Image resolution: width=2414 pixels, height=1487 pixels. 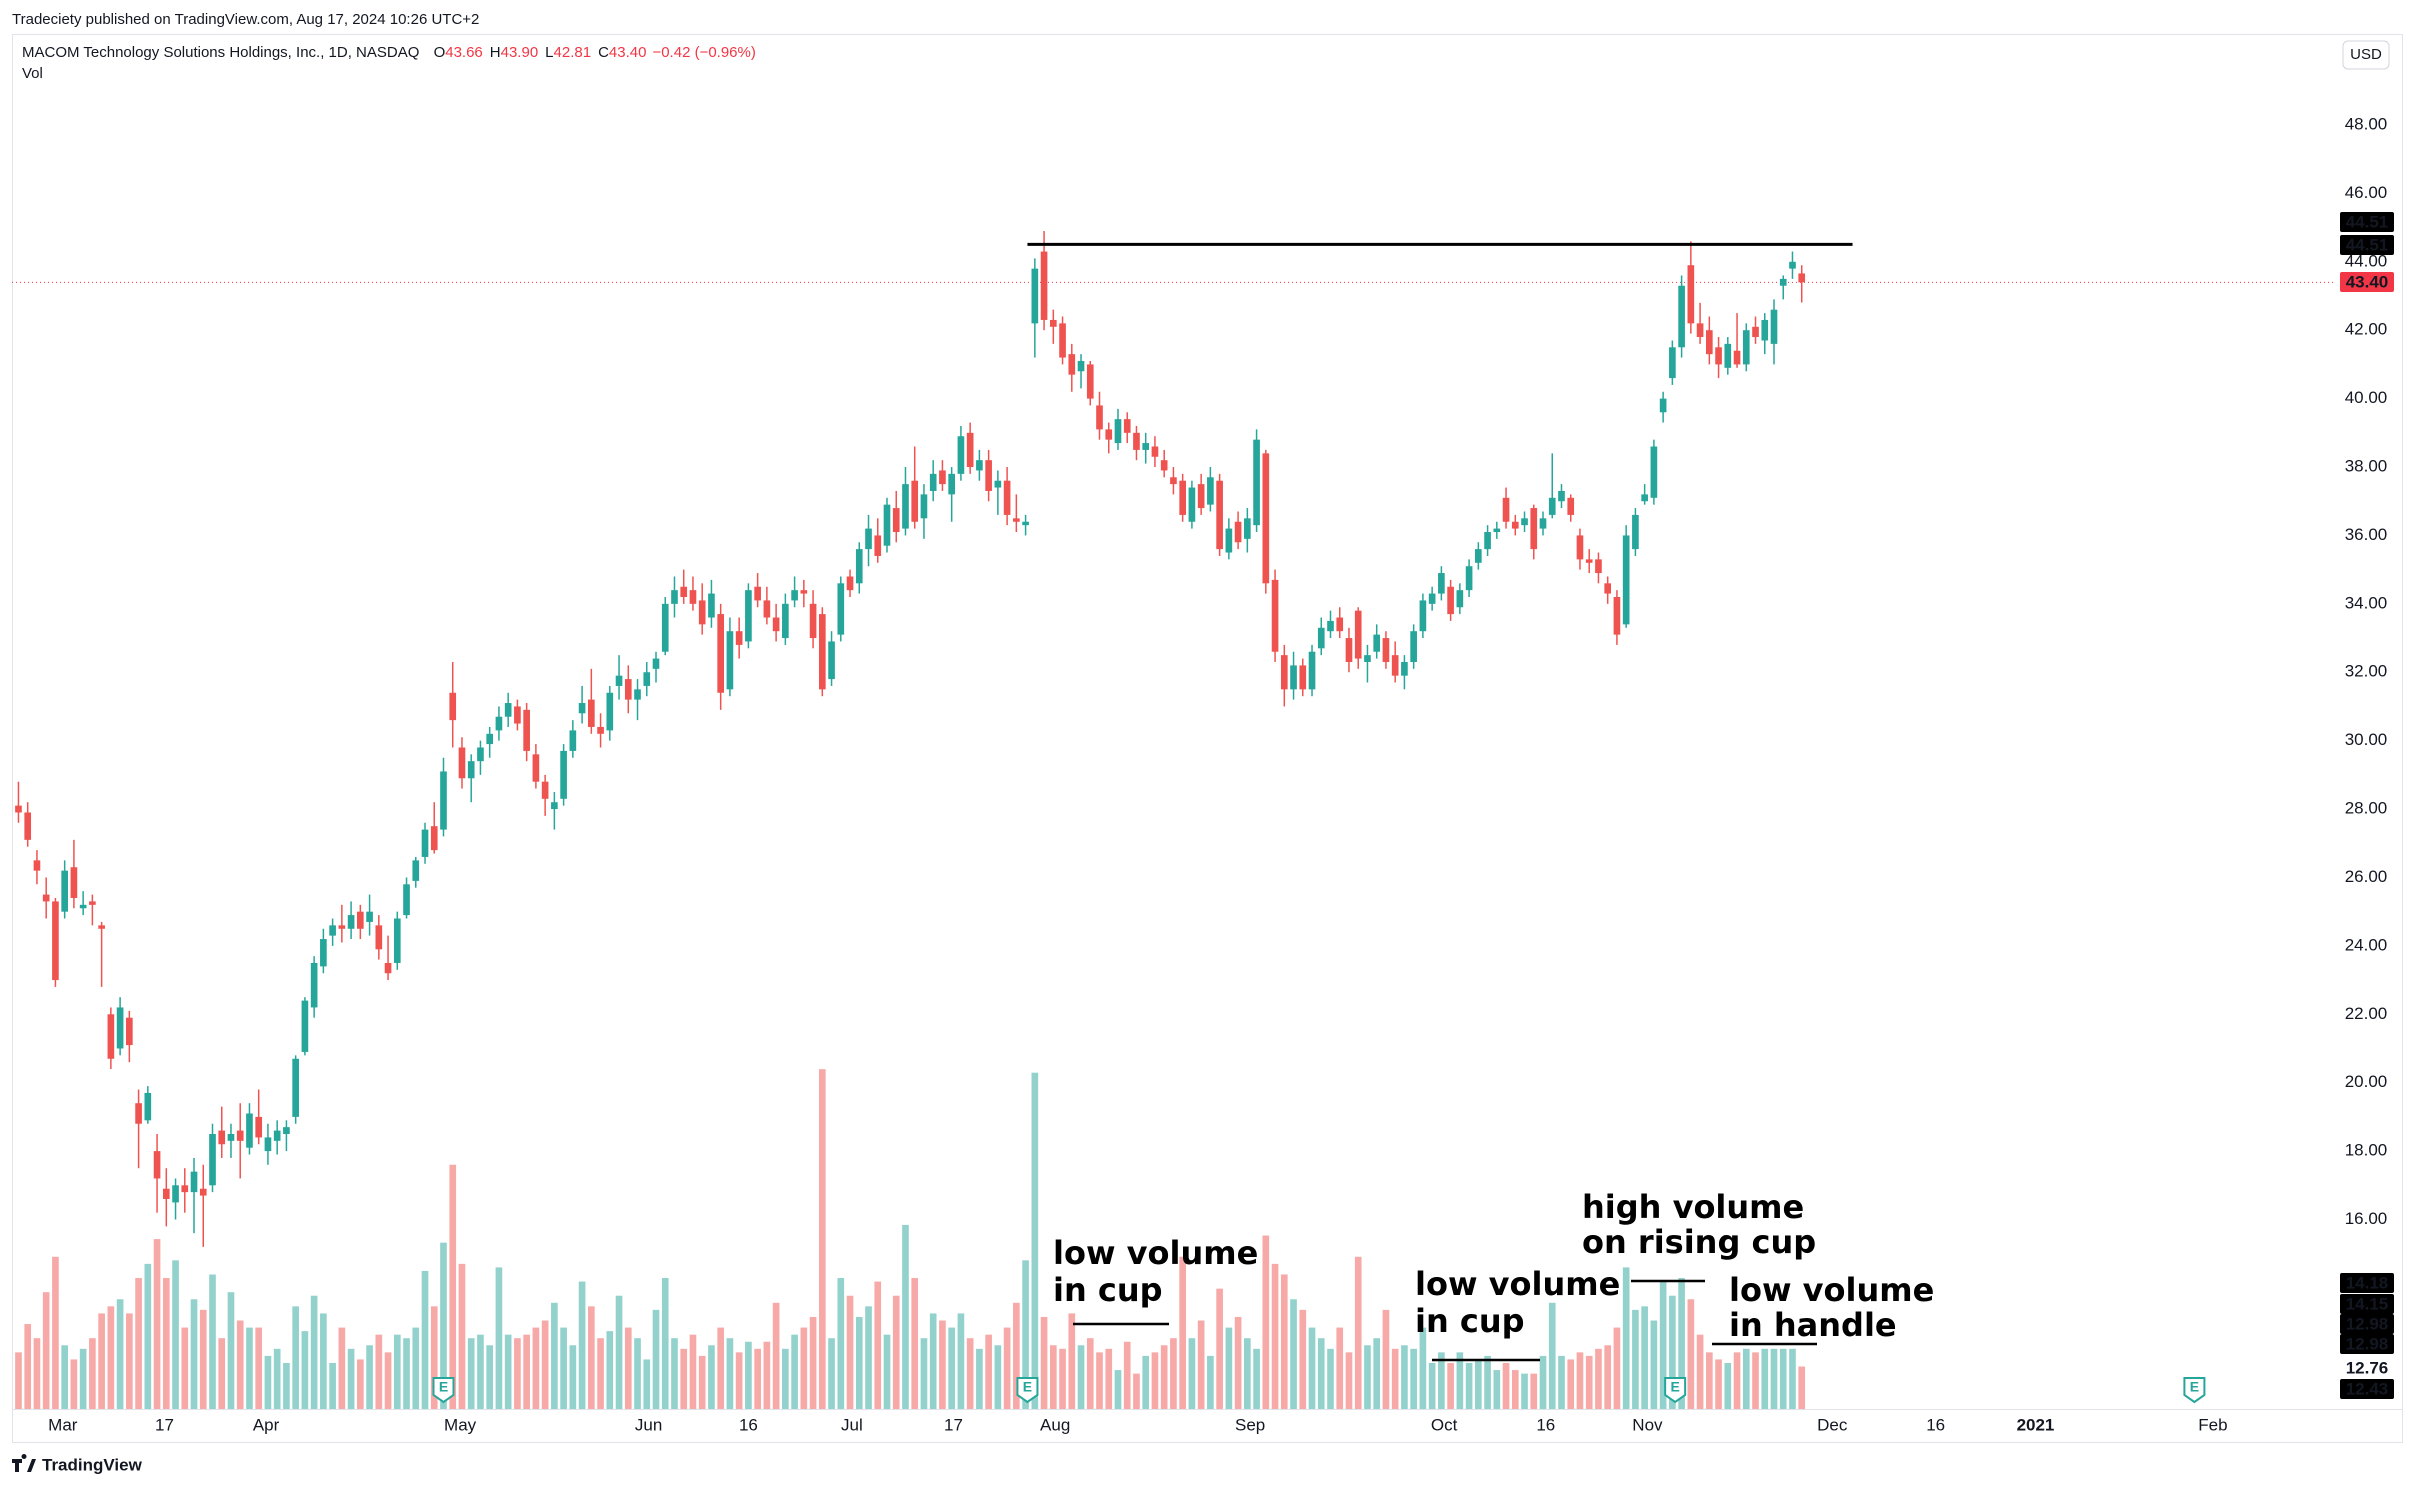 What do you see at coordinates (443, 1390) in the screenshot?
I see `earnings-badge` at bounding box center [443, 1390].